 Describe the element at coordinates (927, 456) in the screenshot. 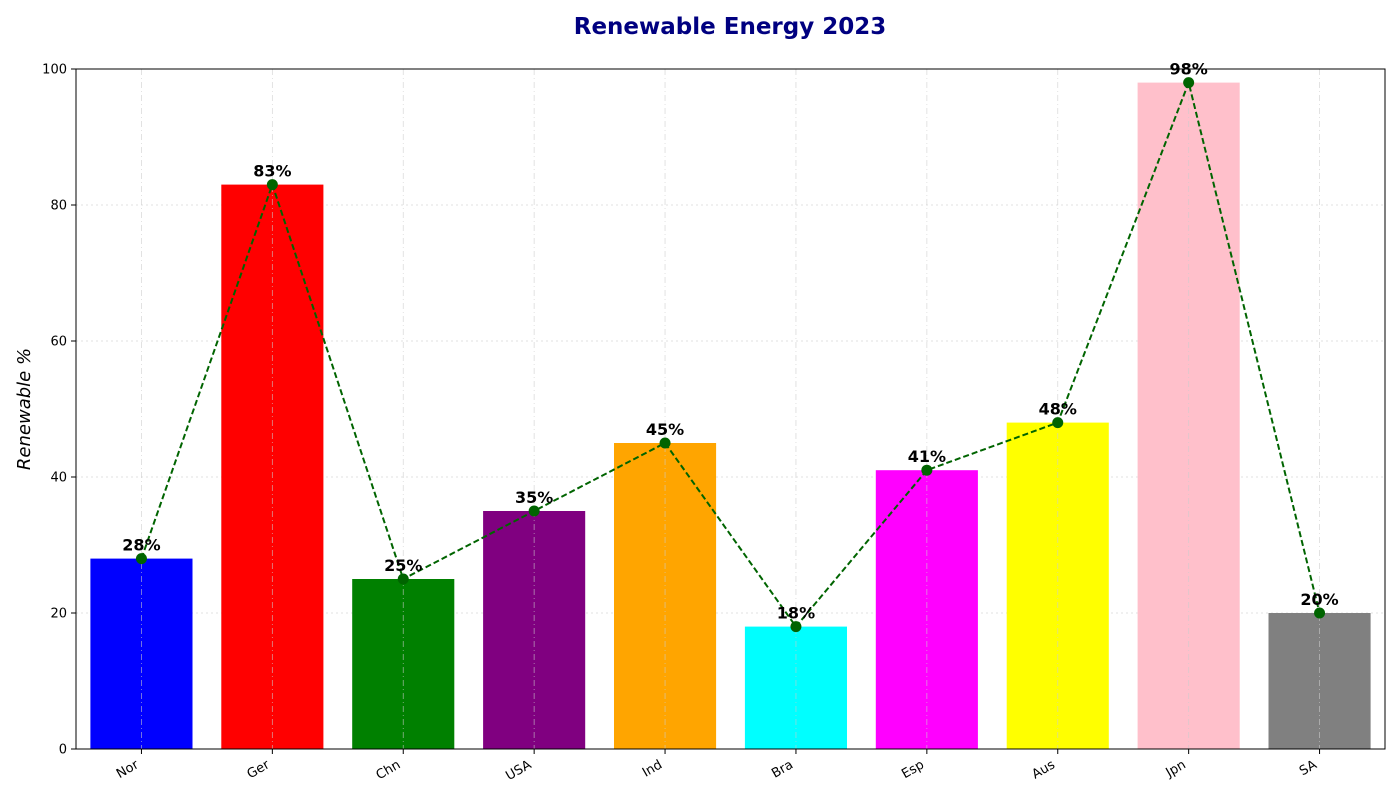

I see `data-label-esp: 41%` at that location.